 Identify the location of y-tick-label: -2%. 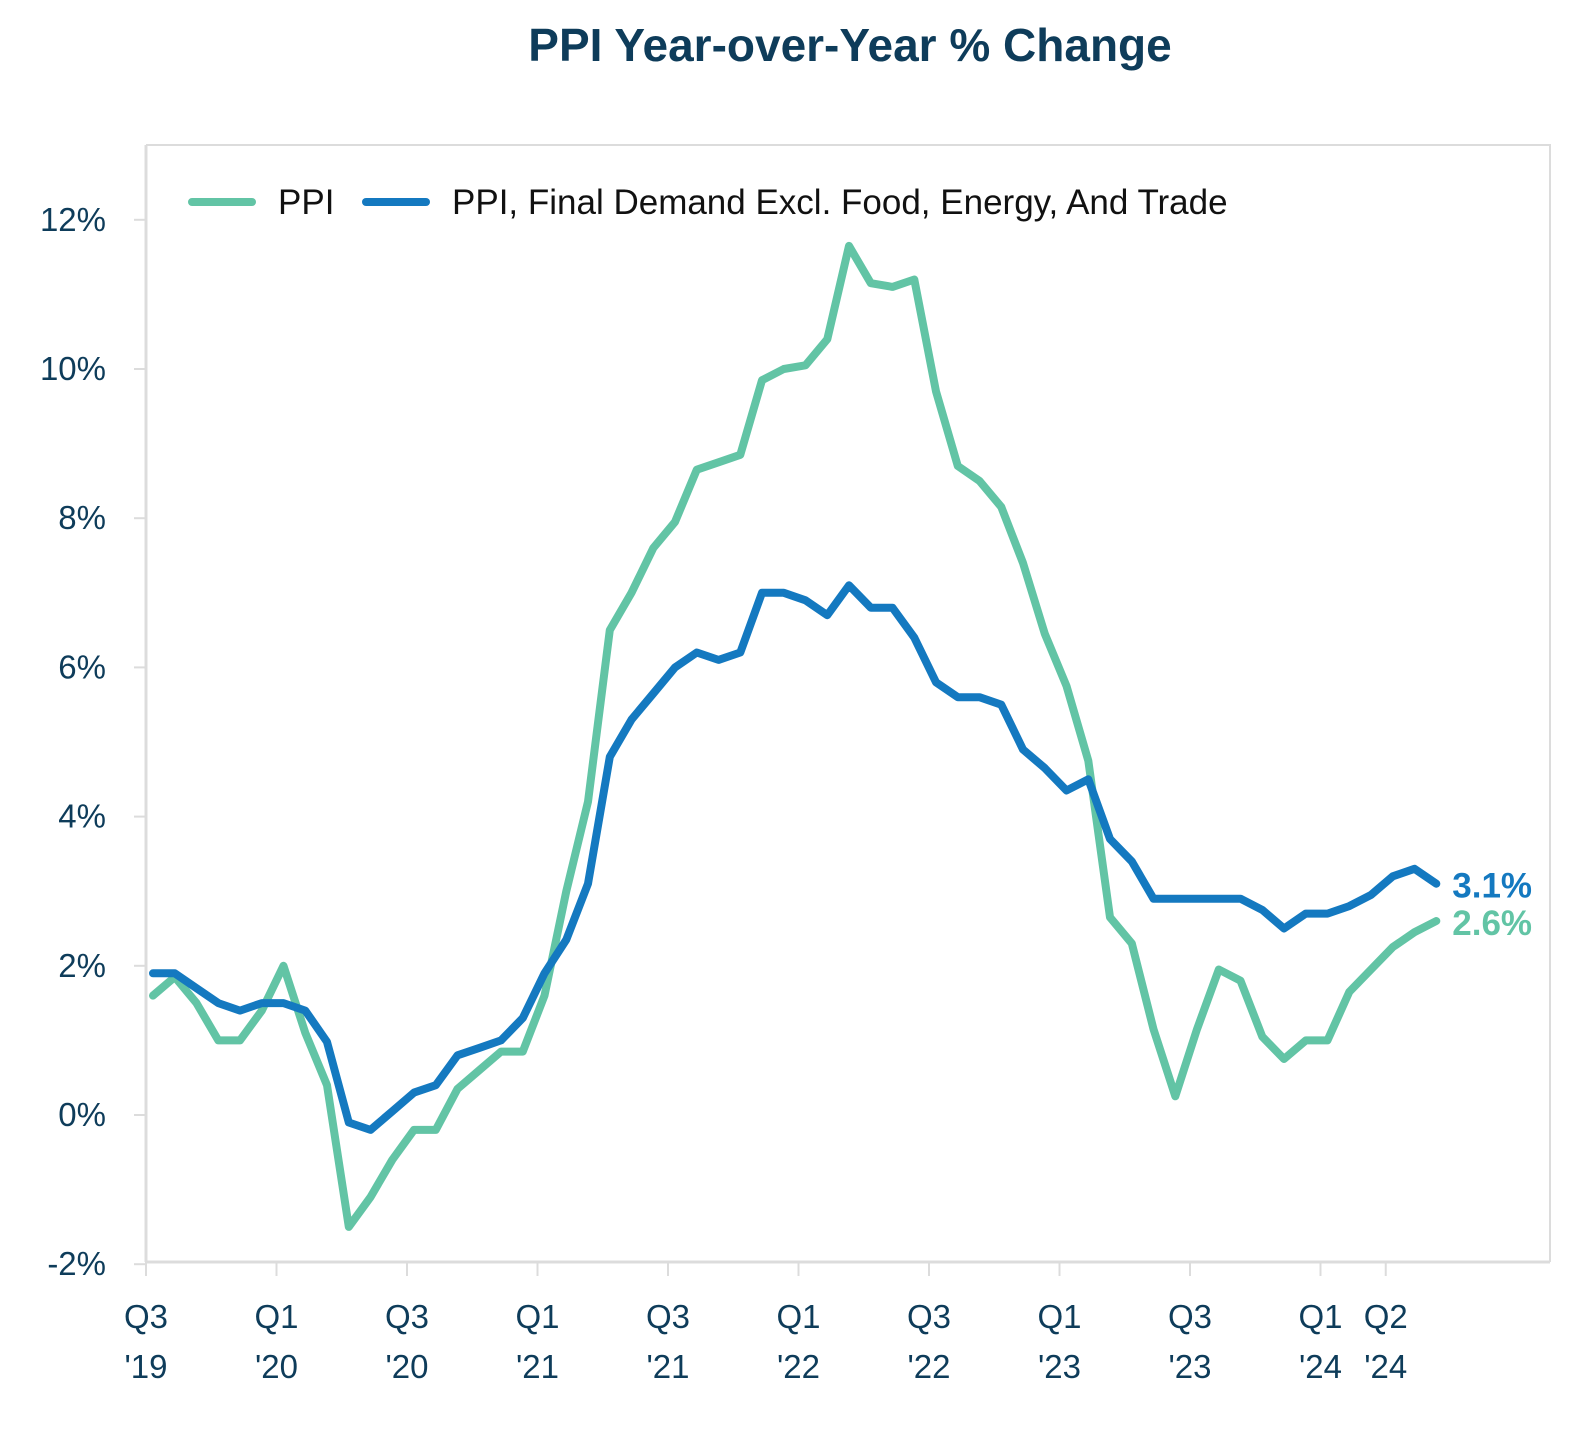
(76, 1263).